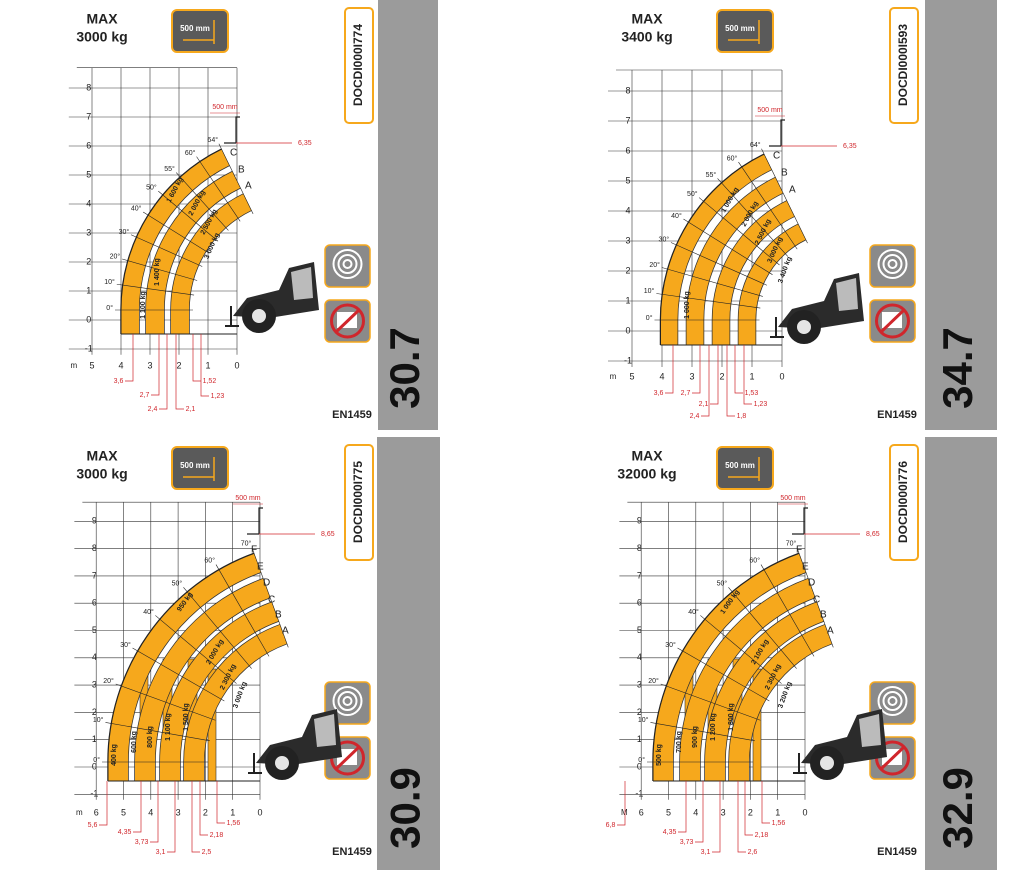 The image size is (1013, 870). Describe the element at coordinates (254, 550) in the screenshot. I see `curve-letter: F` at that location.